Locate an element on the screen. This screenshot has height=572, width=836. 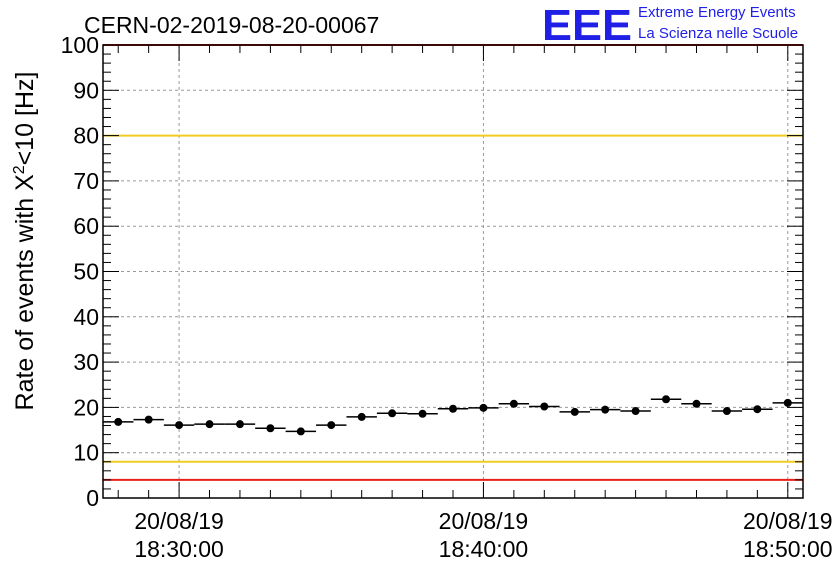
y-axis-label-main: Rate of events with X is located at coordinates (25, 292).